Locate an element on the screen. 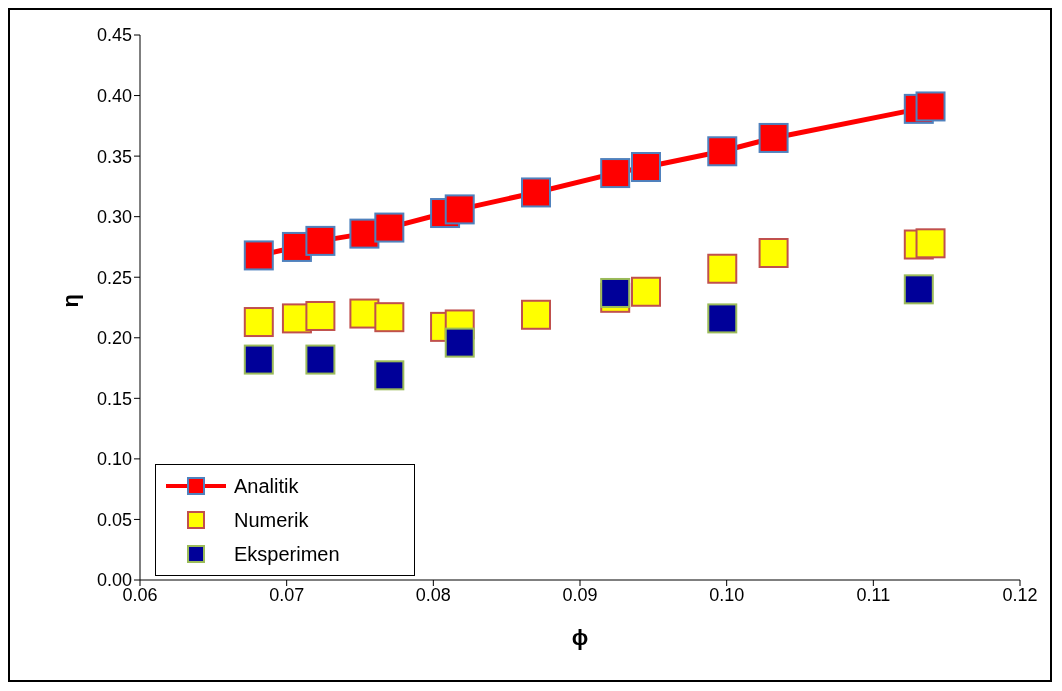  y-tick-label: 0.15 is located at coordinates (114, 398).